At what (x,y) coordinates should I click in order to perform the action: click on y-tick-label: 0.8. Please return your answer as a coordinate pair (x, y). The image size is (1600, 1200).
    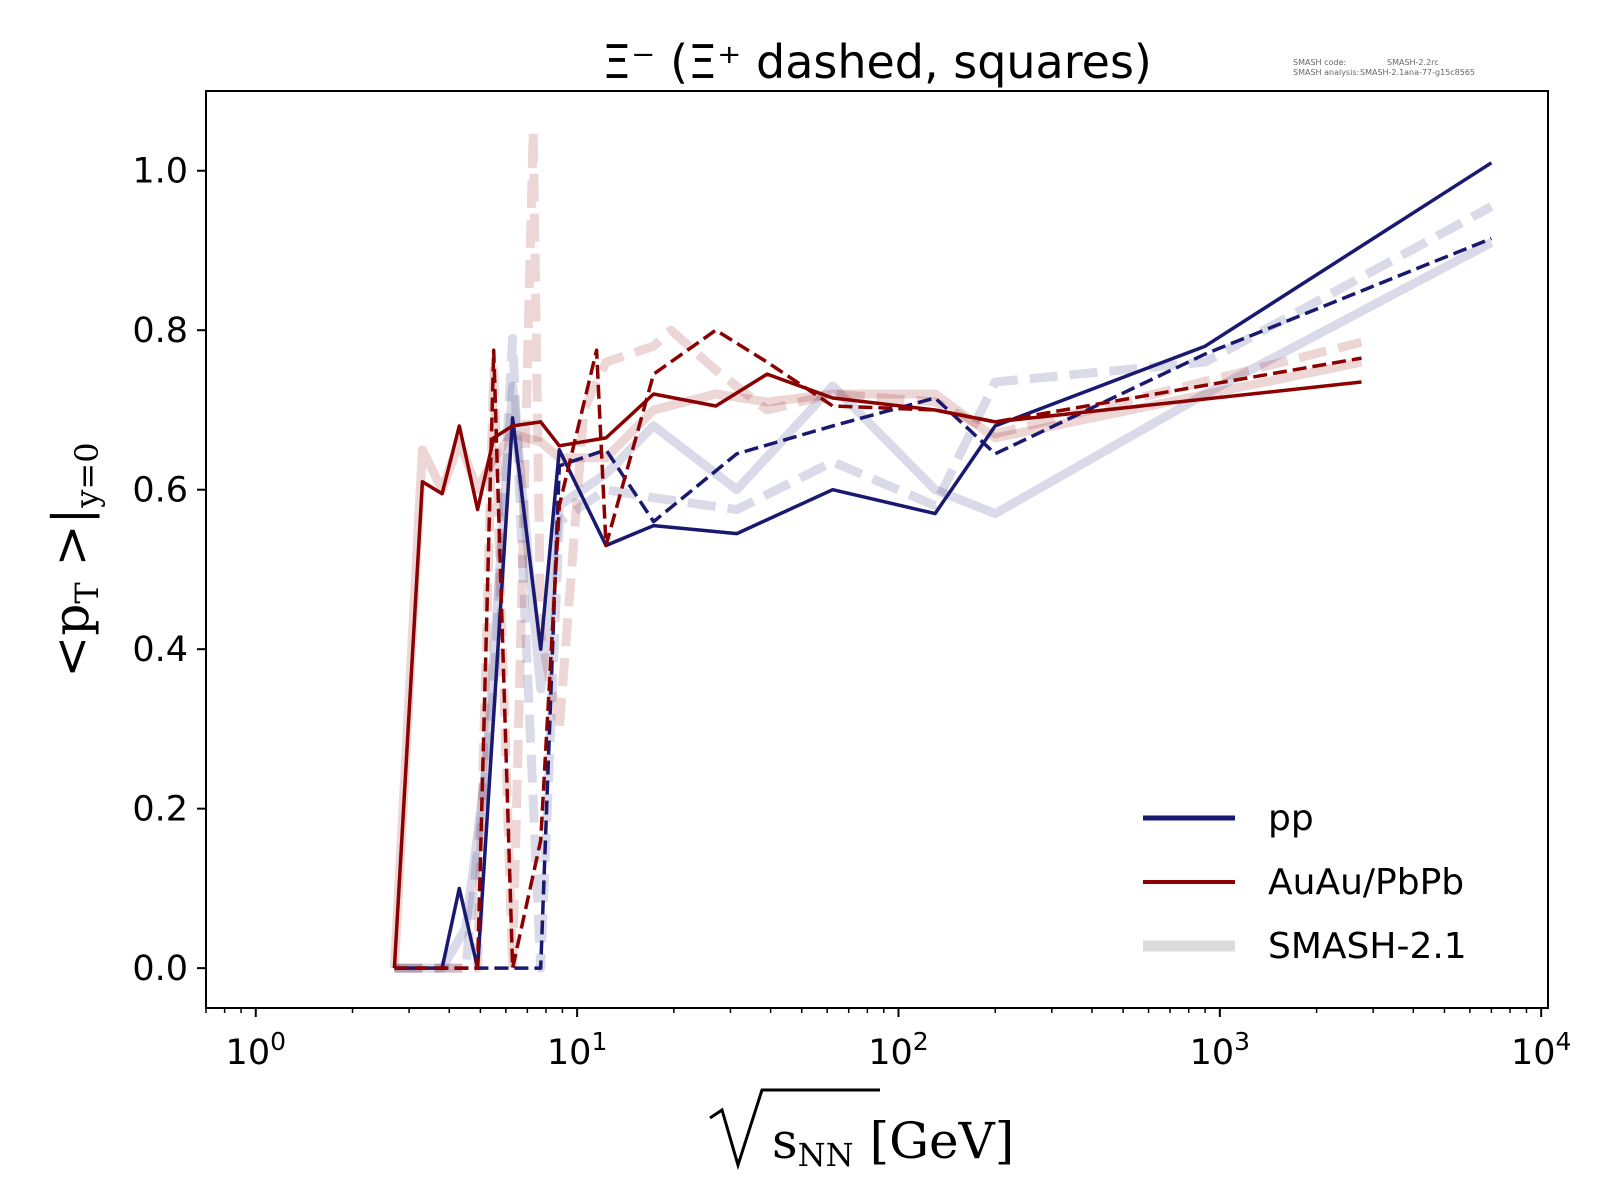
    Looking at the image, I should click on (160, 331).